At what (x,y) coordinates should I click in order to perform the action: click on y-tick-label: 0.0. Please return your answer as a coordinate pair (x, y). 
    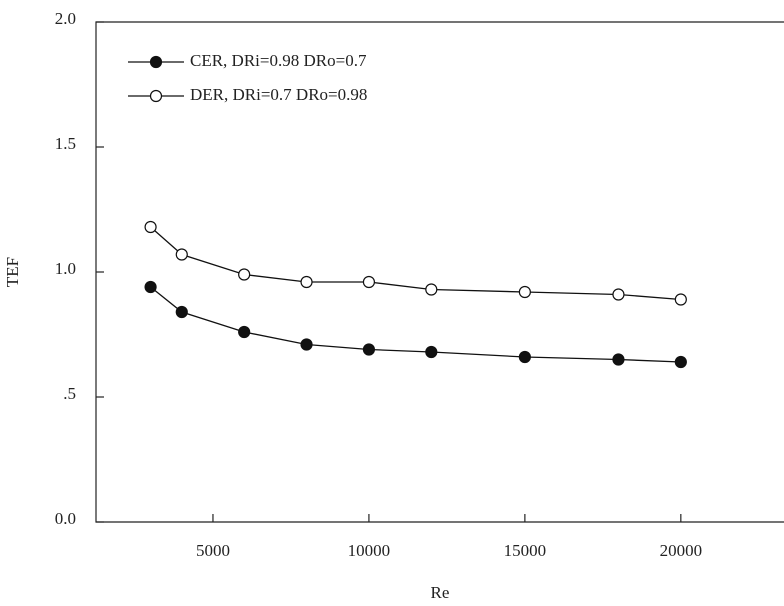
    Looking at the image, I should click on (65, 518).